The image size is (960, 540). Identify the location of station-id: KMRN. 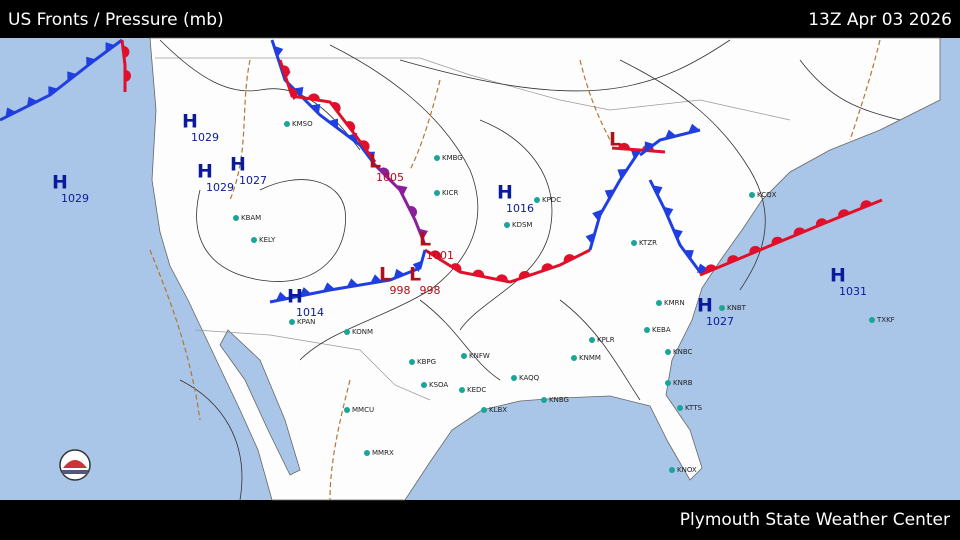
(674, 303).